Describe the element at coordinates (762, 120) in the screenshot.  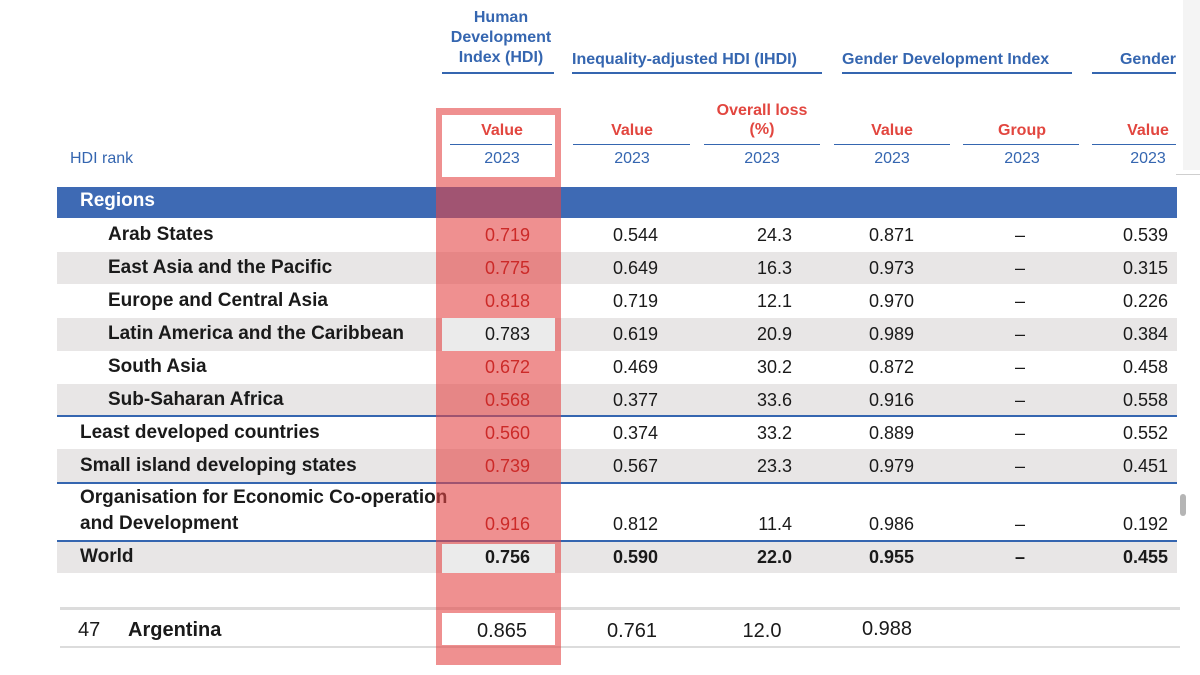
I see `overall-loss-header: Overall loss (%)` at that location.